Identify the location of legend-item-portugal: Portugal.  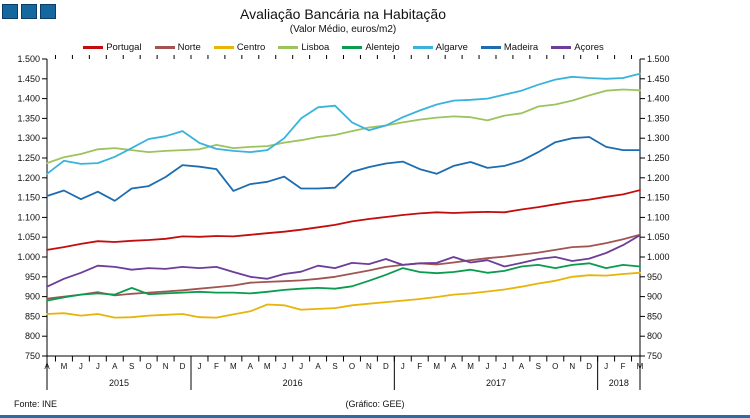
(112, 47).